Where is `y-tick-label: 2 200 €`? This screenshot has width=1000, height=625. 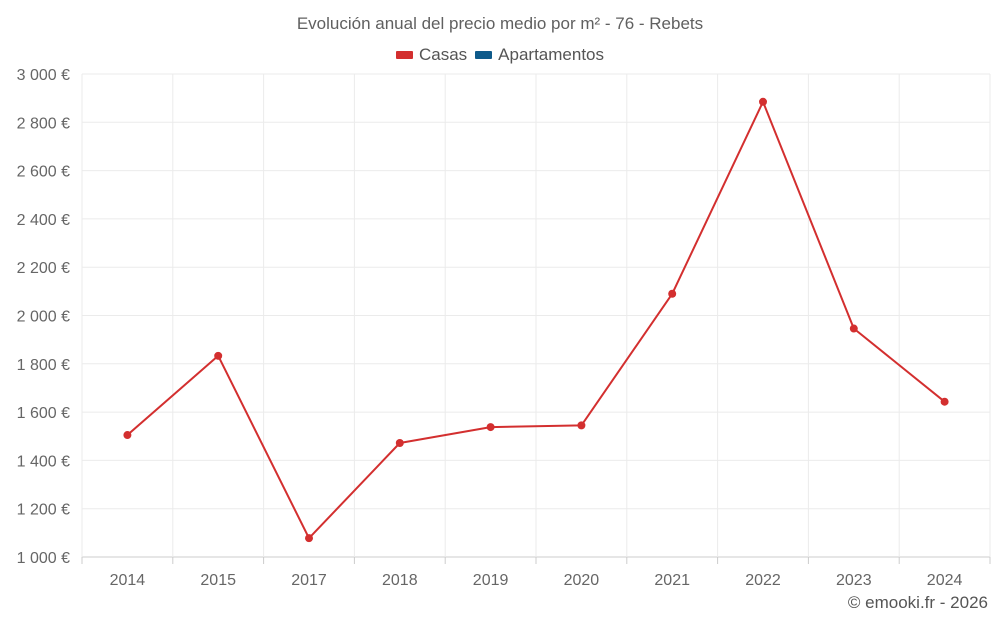 y-tick-label: 2 200 € is located at coordinates (43, 268).